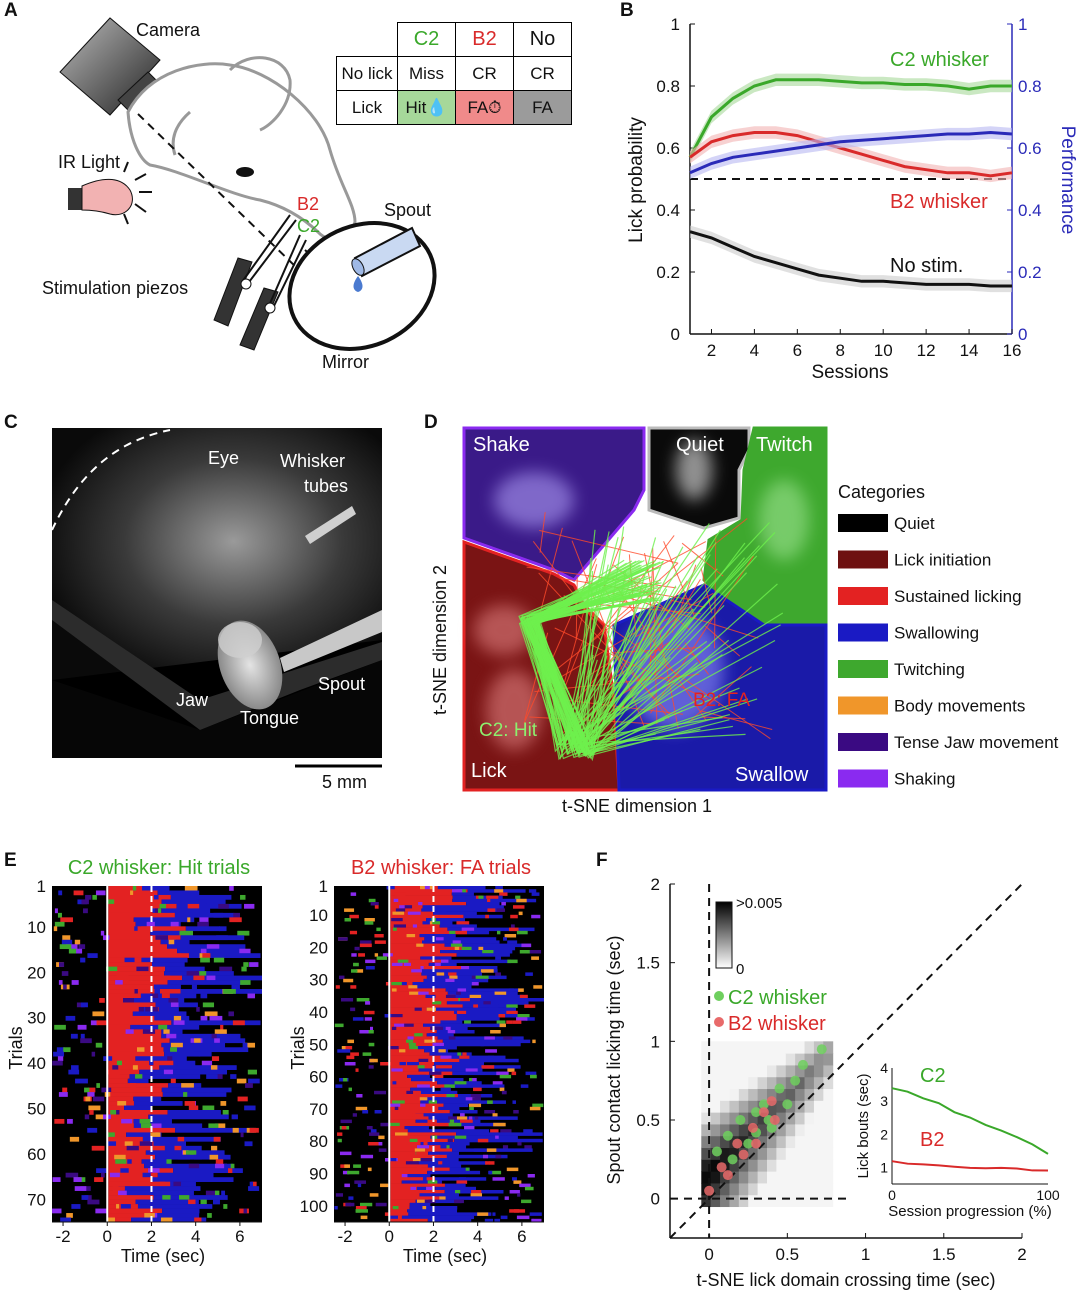 This screenshot has height=1295, width=1080. What do you see at coordinates (795, 1080) in the screenshot?
I see `c2-point` at bounding box center [795, 1080].